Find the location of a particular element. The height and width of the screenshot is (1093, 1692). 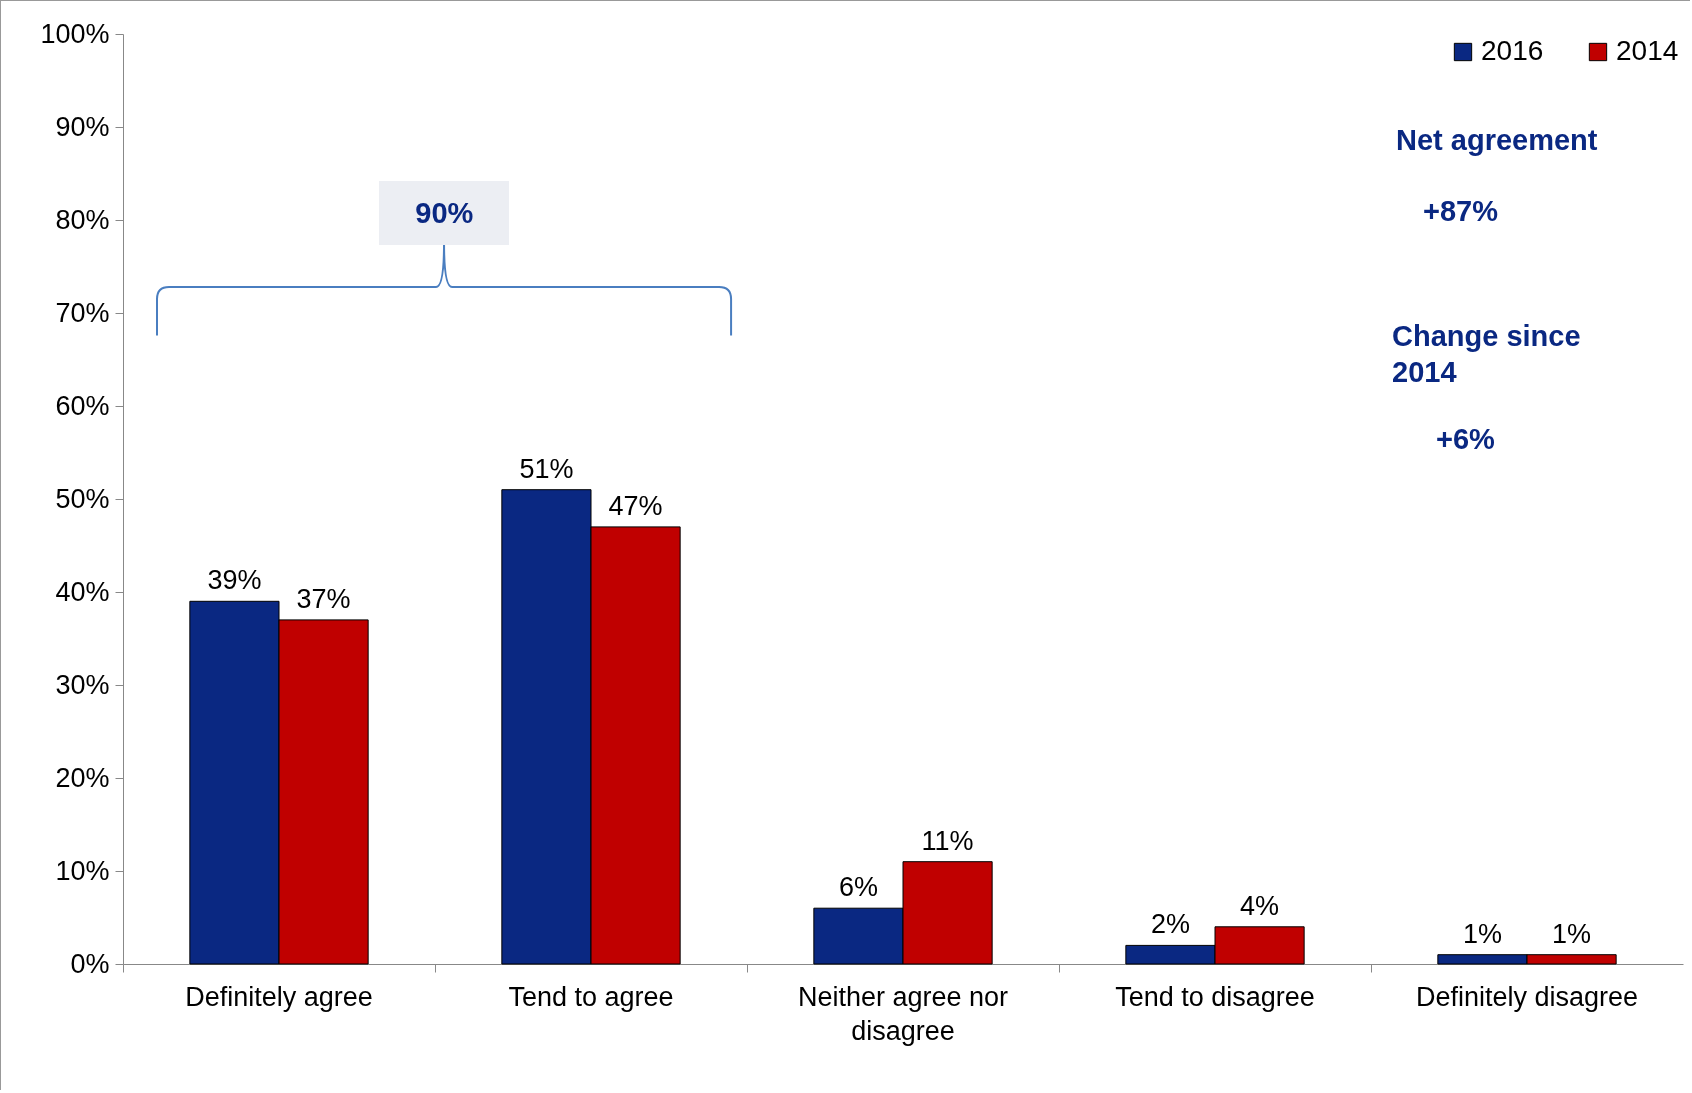

y-tick-label: 80% is located at coordinates (82, 219).